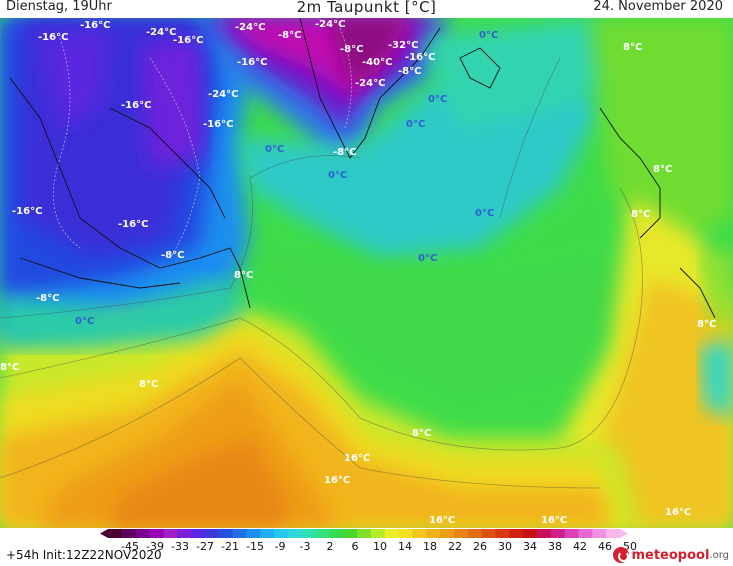 The height and width of the screenshot is (566, 733). Describe the element at coordinates (555, 546) in the screenshot. I see `colorbar-tick-label: 38` at that location.